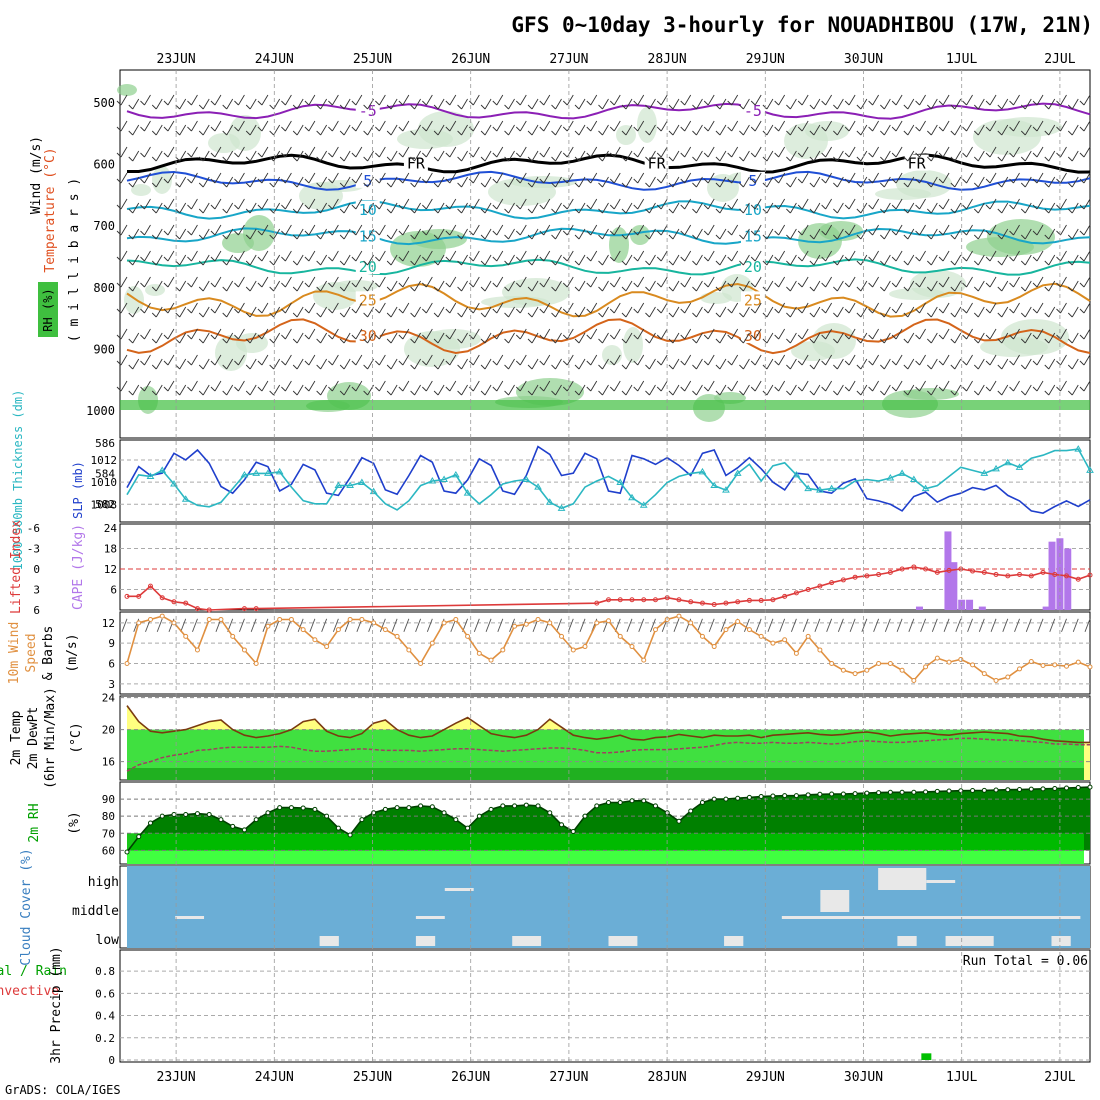 This screenshot has height=1100, width=1100. Describe the element at coordinates (108, 816) in the screenshot. I see `rh-tick: 80` at that location.